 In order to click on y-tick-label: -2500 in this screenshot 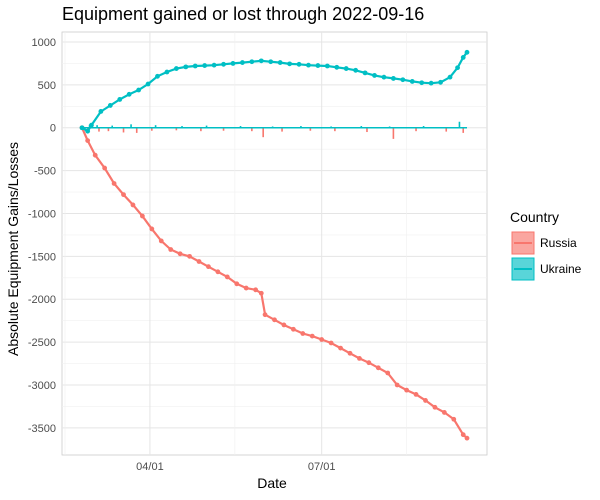, I will do `click(42, 343)`.